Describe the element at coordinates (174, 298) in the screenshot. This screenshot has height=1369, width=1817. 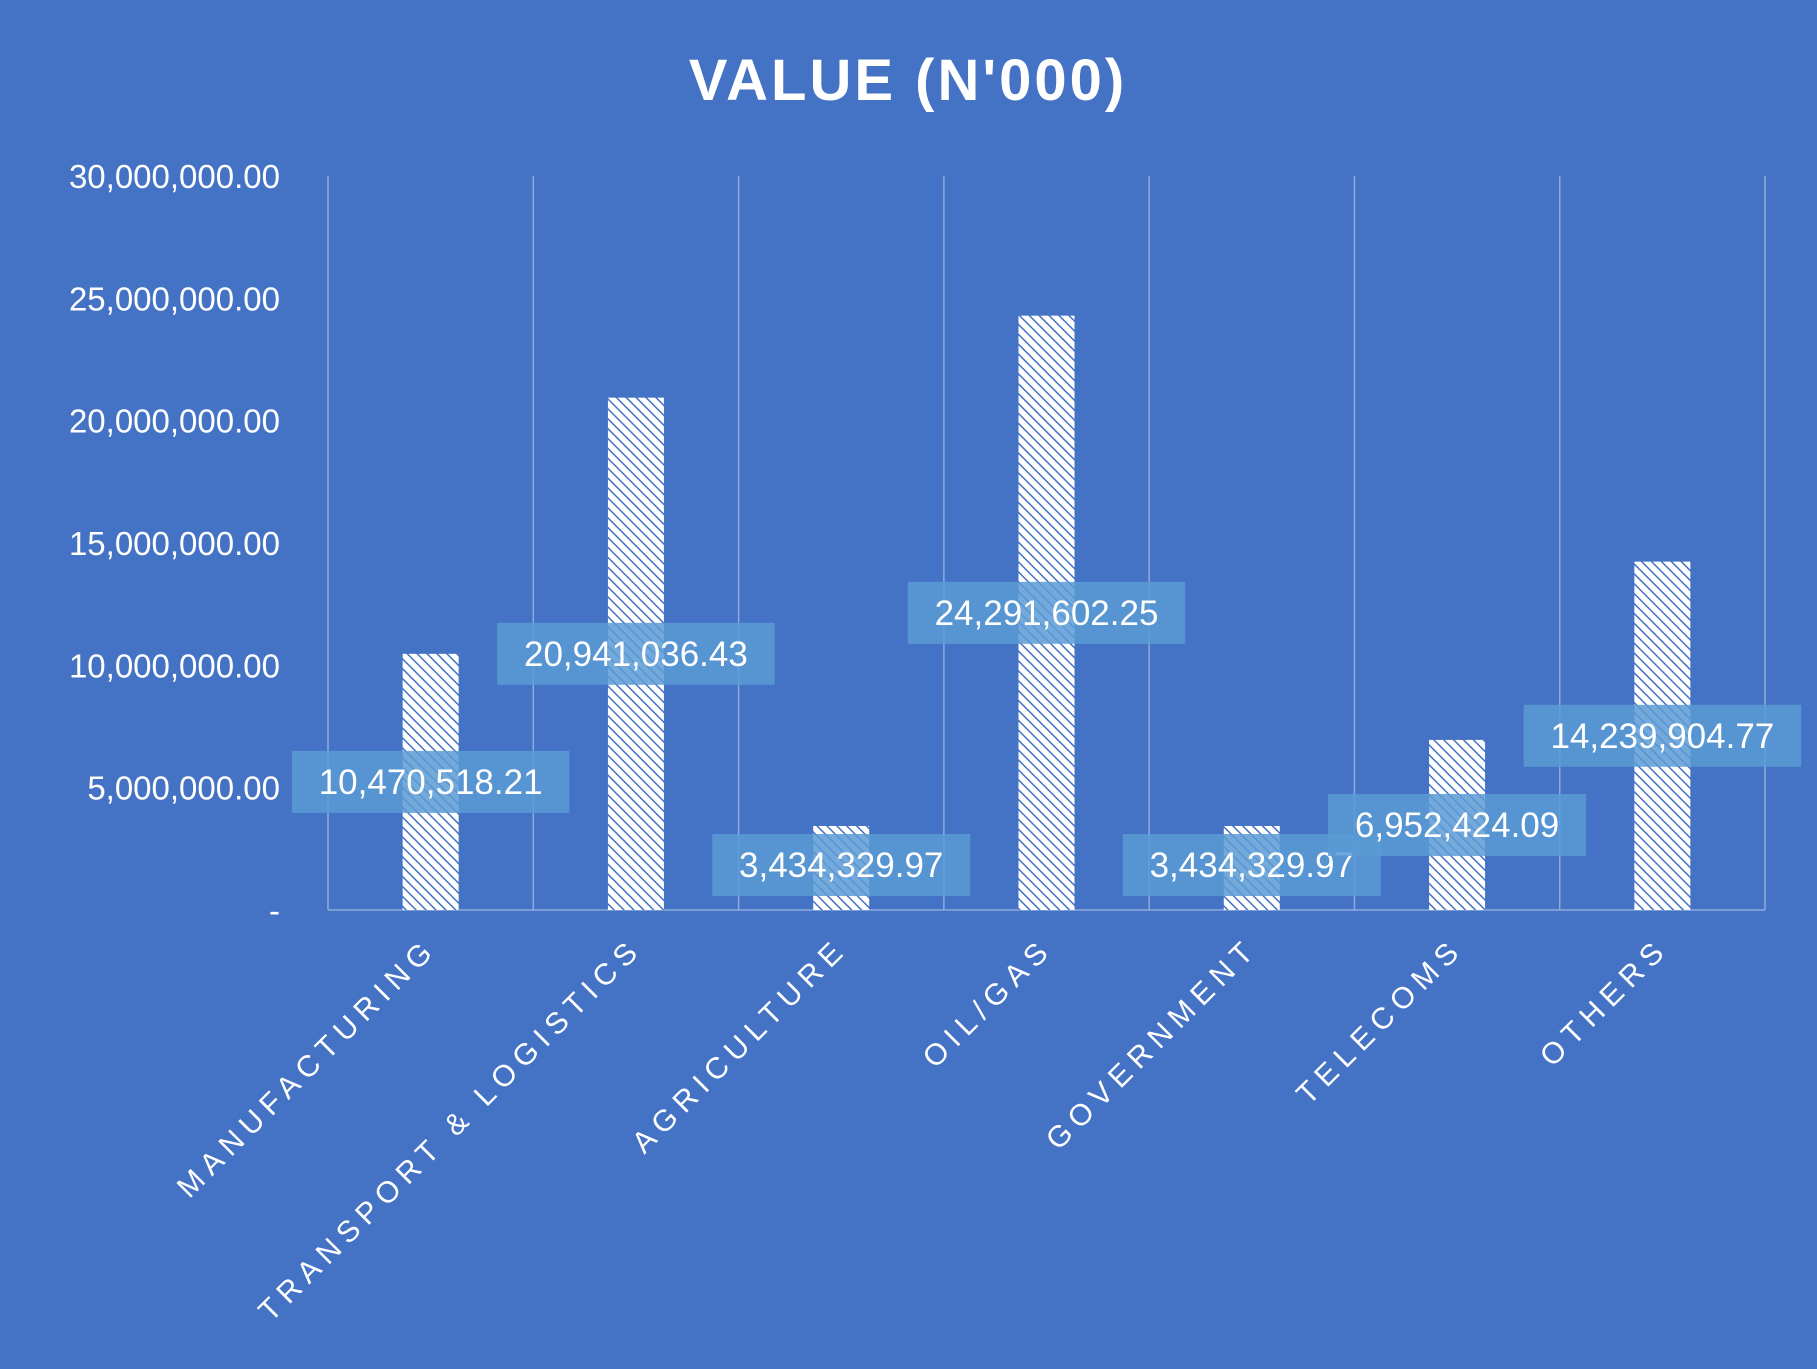
I see `y-tick-label: 25,000,000.00` at that location.